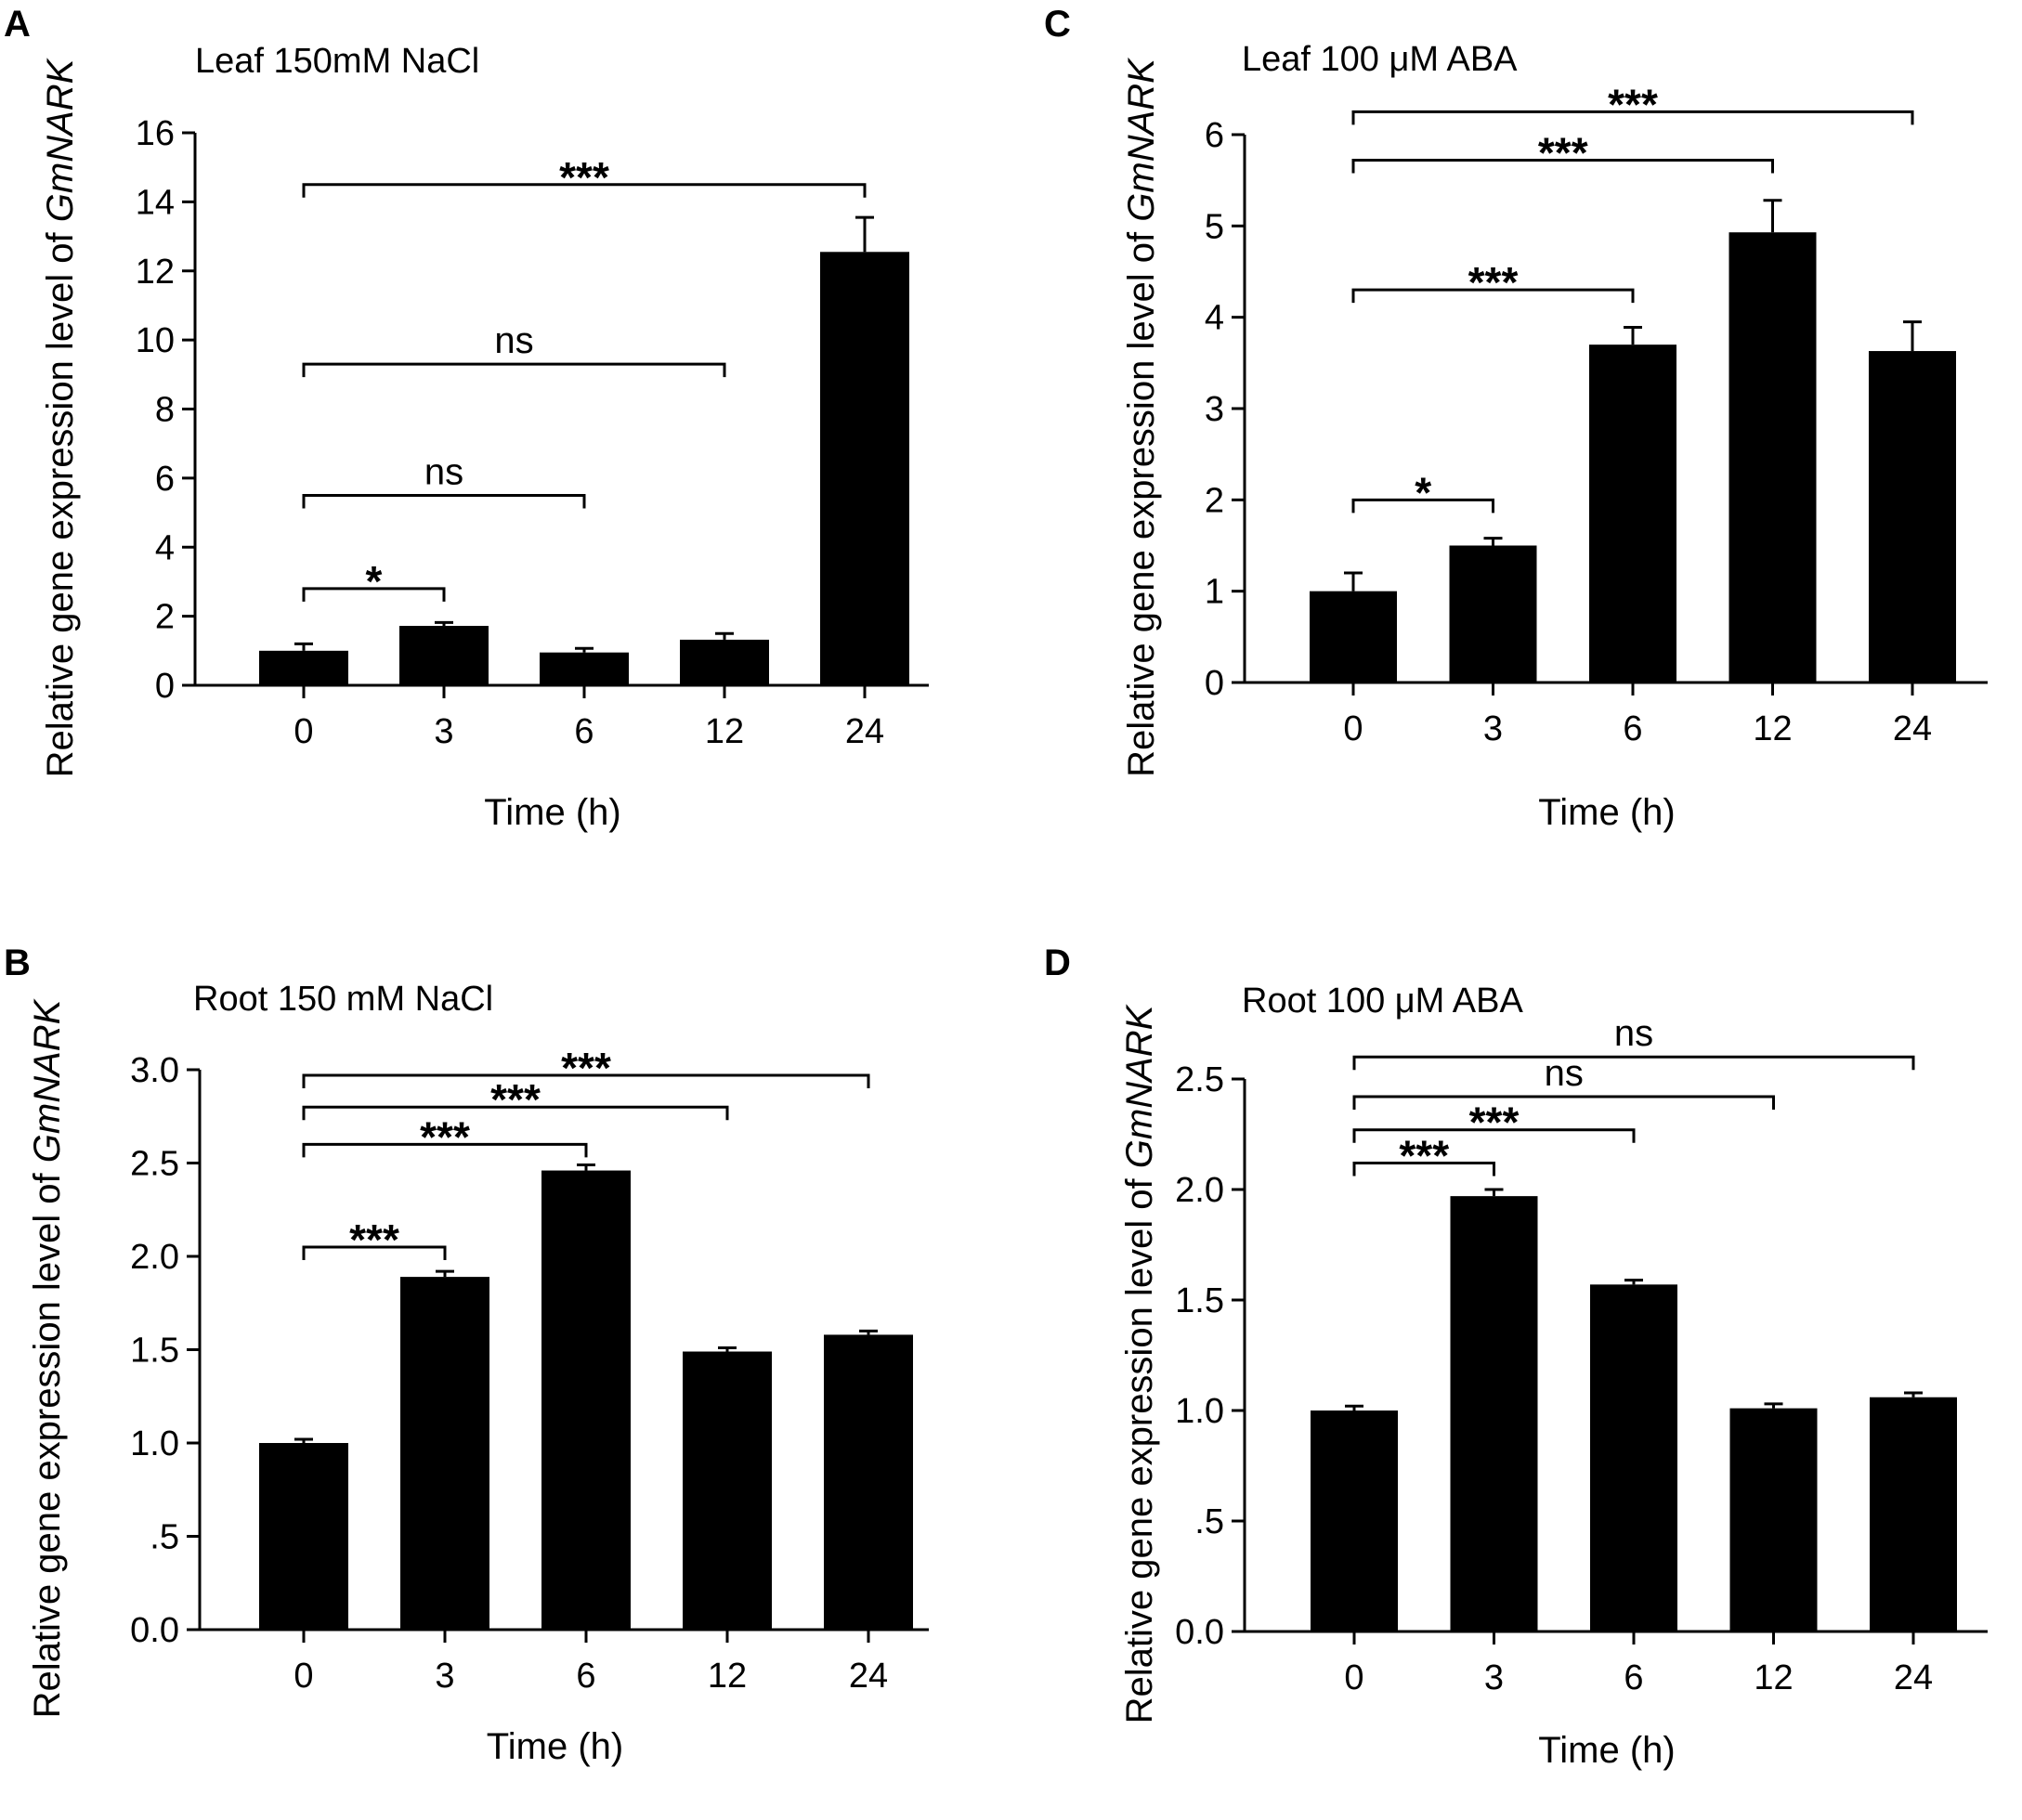 The width and height of the screenshot is (2022, 1820). What do you see at coordinates (154, 1257) in the screenshot?
I see `y-tick-label: 2.0` at bounding box center [154, 1257].